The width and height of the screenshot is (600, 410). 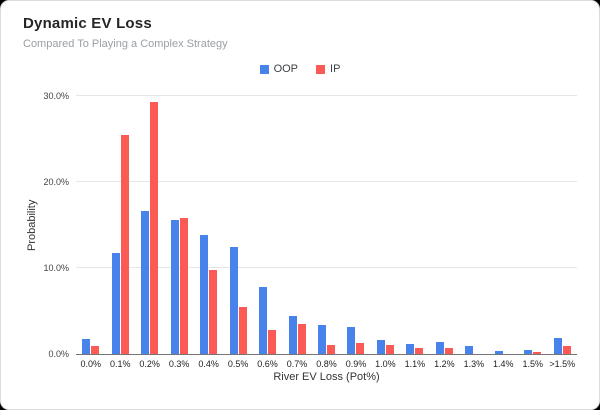 What do you see at coordinates (204, 294) in the screenshot?
I see `bar-oop-0.4%` at bounding box center [204, 294].